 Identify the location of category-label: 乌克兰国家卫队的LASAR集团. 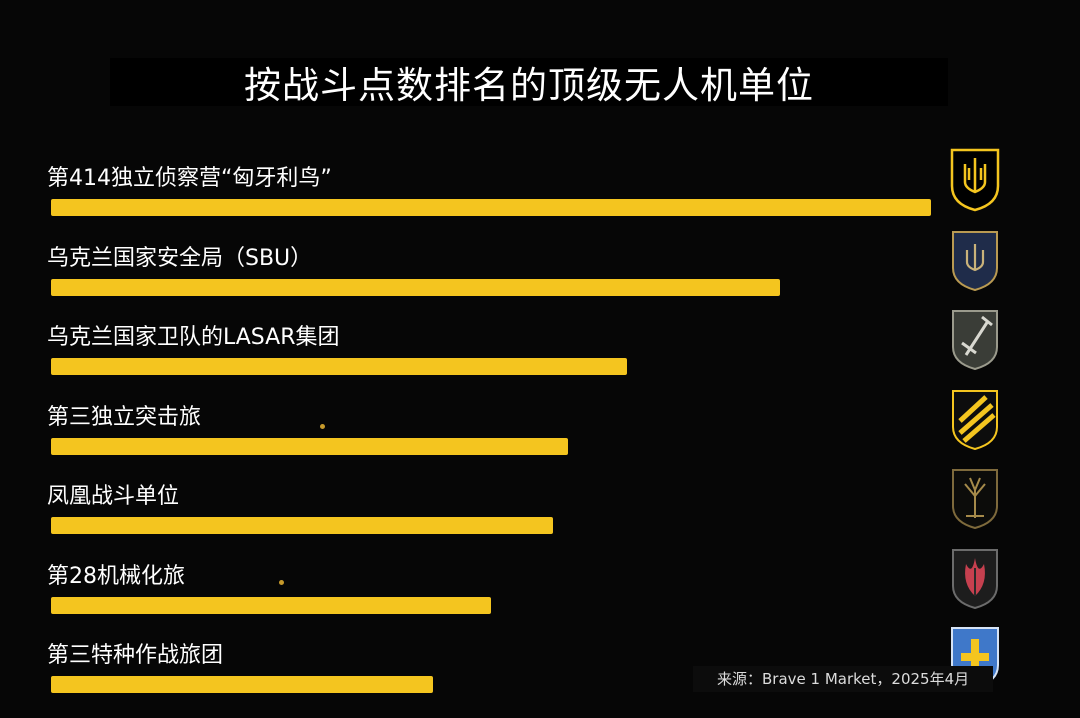
(193, 337).